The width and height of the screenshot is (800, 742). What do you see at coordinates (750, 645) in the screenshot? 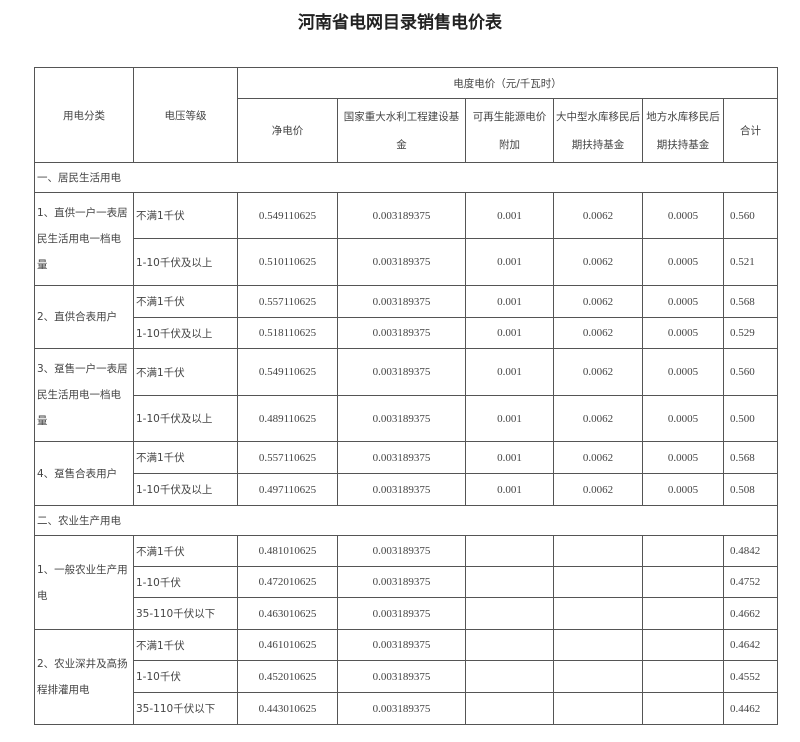
I see `total-cell: 0.4642` at bounding box center [750, 645].